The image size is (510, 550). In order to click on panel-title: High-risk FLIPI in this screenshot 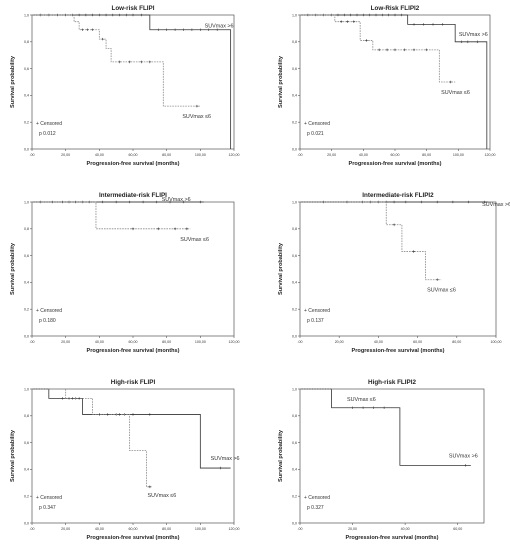, I will do `click(133, 382)`.